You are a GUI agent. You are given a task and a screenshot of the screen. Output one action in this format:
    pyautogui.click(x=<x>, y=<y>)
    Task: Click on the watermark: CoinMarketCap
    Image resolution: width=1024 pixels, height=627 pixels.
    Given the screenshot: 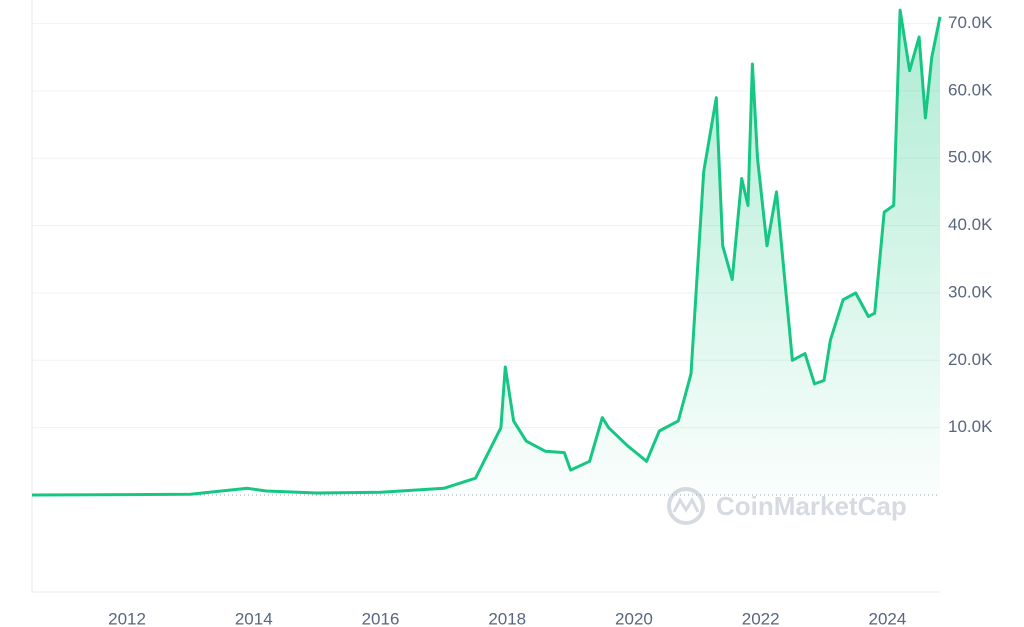 What is the action you would take?
    pyautogui.click(x=787, y=506)
    